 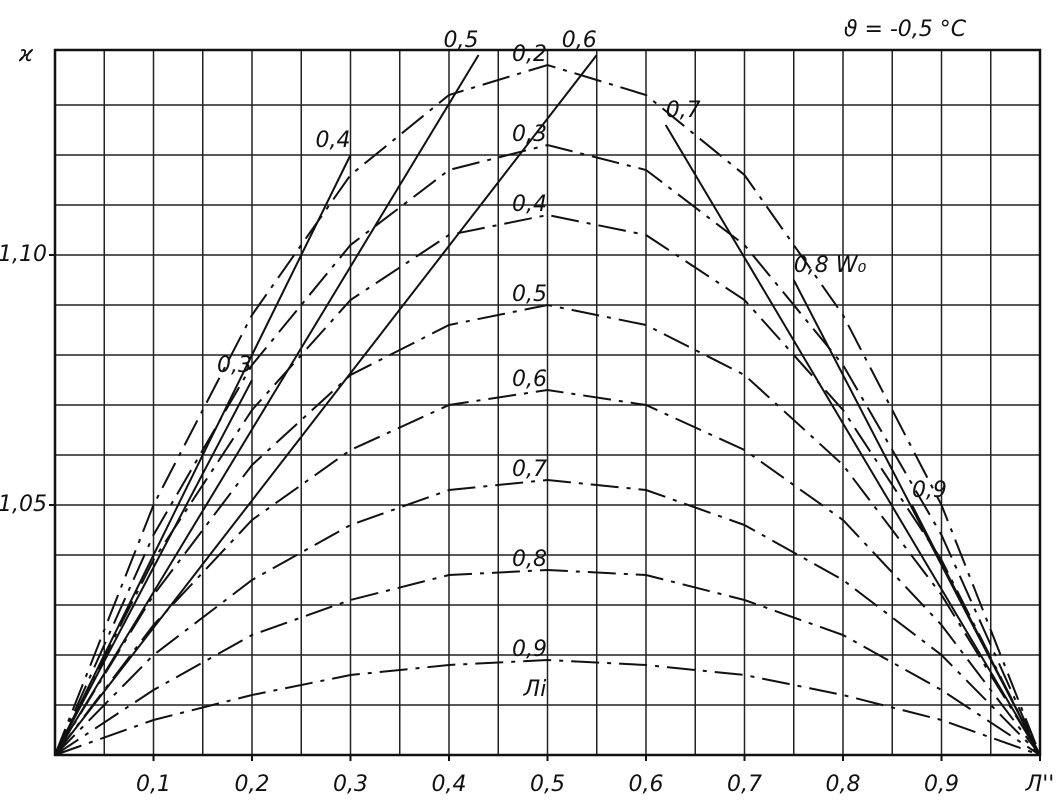 What do you see at coordinates (646, 784) in the screenshot?
I see `x-tick-label: 0,6` at bounding box center [646, 784].